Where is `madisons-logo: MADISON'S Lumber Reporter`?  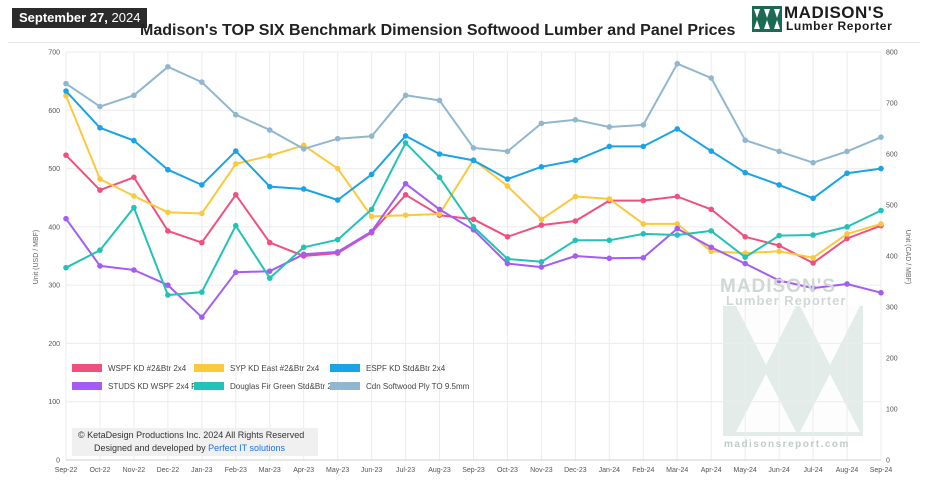
madisons-logo: MADISON'S Lumber Reporter is located at coordinates (838, 18).